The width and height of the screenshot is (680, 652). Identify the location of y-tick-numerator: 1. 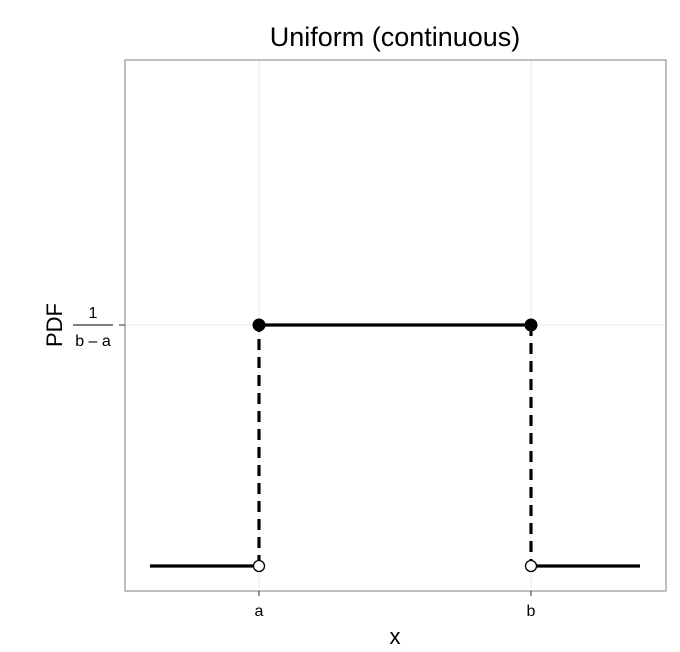
(93, 313).